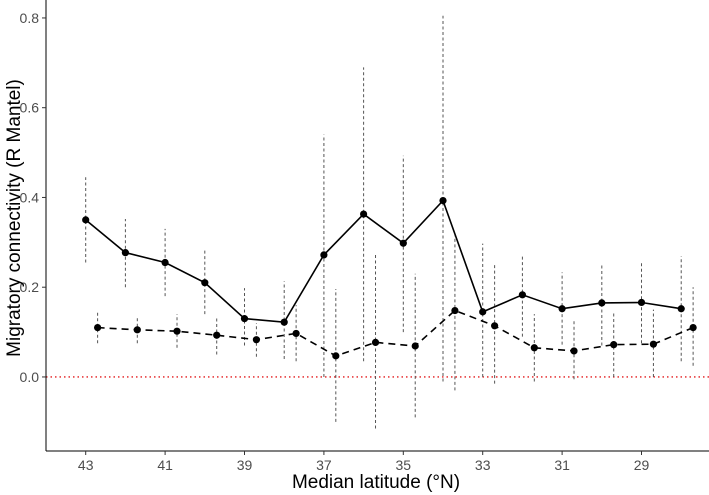 The height and width of the screenshot is (495, 709). What do you see at coordinates (165, 465) in the screenshot?
I see `x-tick-label: 41` at bounding box center [165, 465].